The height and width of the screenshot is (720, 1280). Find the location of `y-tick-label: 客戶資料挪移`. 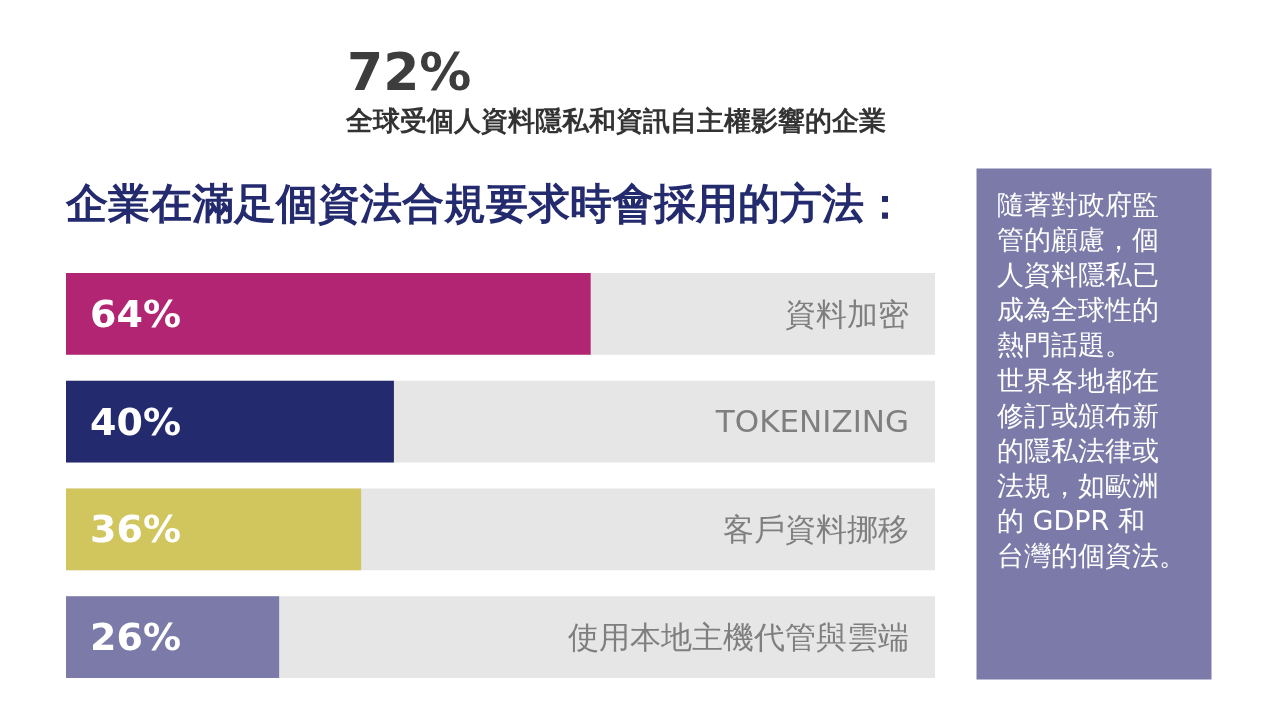

y-tick-label: 客戶資料挪移 is located at coordinates (816, 529).